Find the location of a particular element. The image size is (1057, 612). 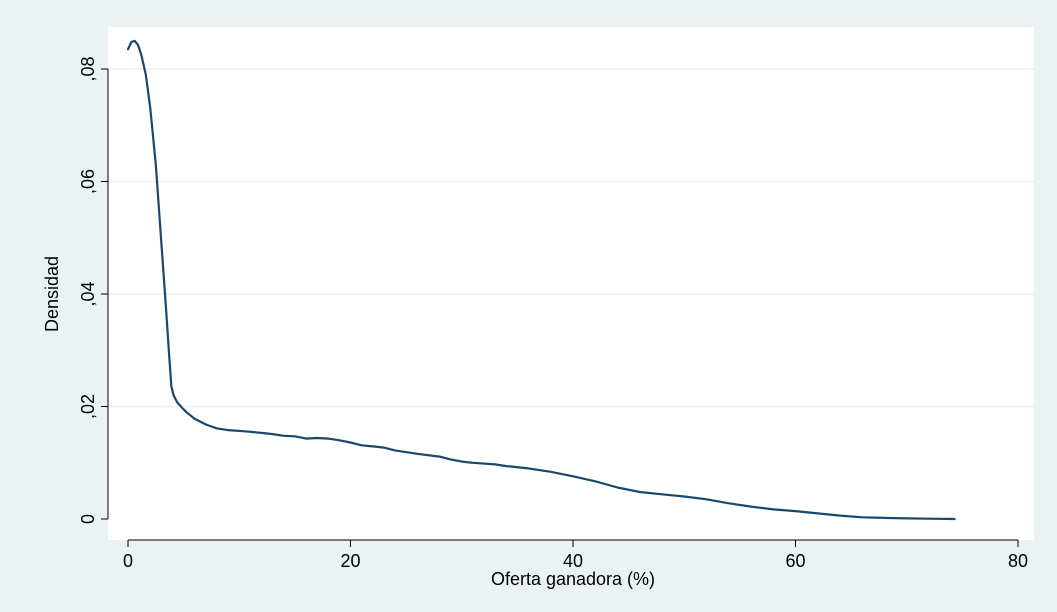

x-tick-label: 20 is located at coordinates (350, 561).